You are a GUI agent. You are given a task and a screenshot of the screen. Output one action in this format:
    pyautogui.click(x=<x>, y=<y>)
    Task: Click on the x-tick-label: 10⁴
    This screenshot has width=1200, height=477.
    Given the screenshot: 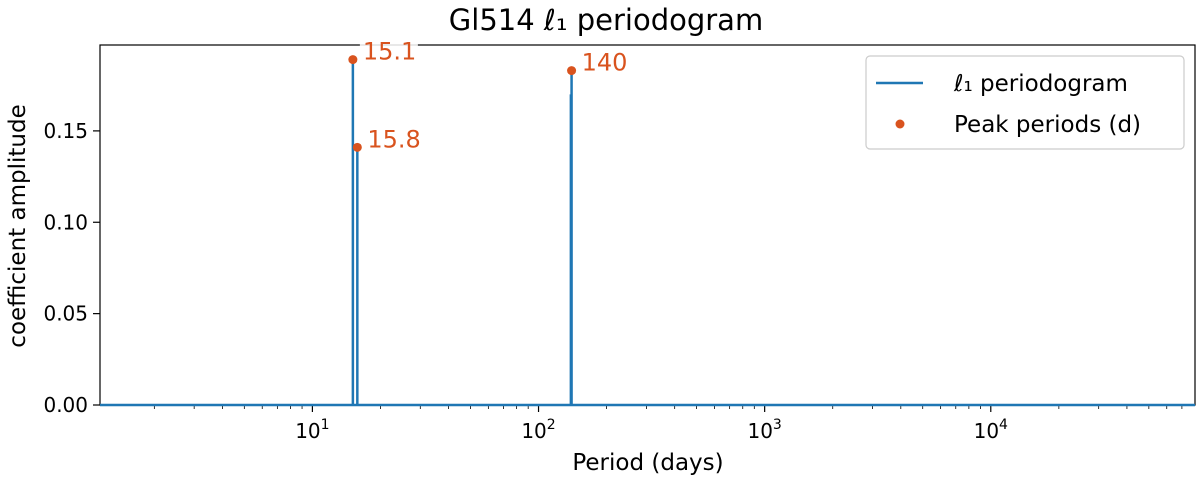 What is the action you would take?
    pyautogui.click(x=991, y=430)
    